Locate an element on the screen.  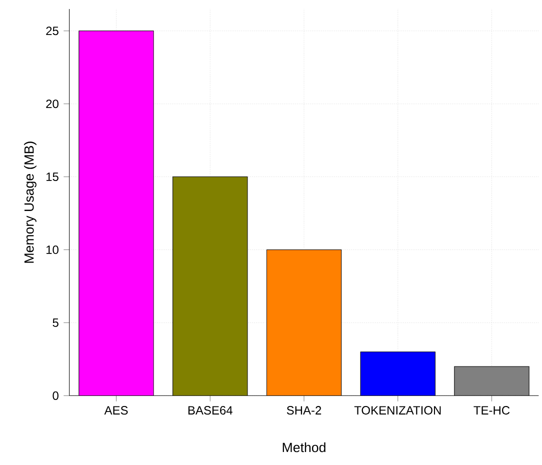
x-tick-label: TE-HC is located at coordinates (492, 410).